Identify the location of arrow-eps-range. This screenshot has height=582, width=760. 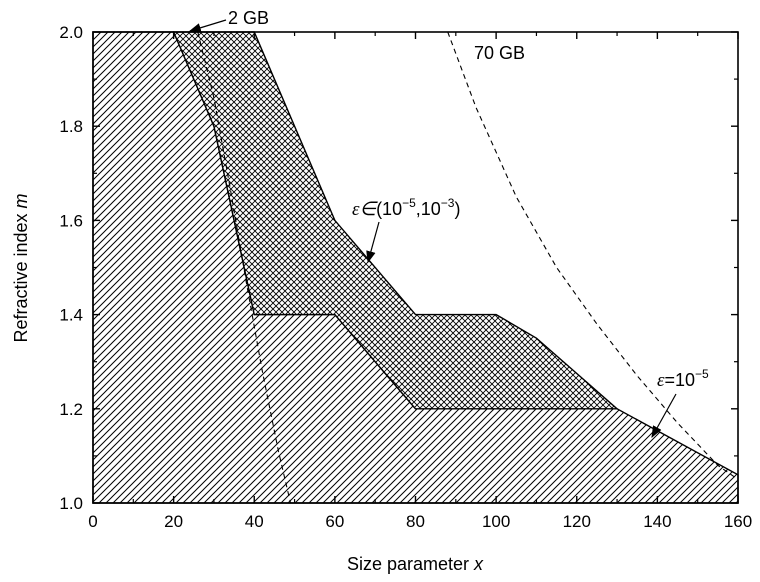
(373, 242).